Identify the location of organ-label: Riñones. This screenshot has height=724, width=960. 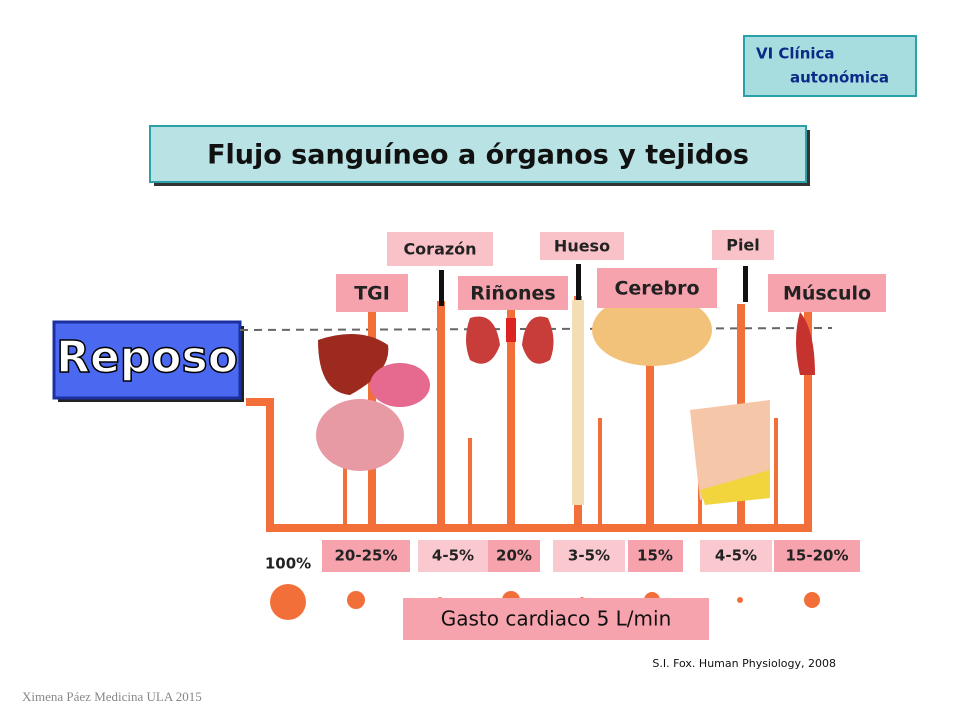
(512, 294).